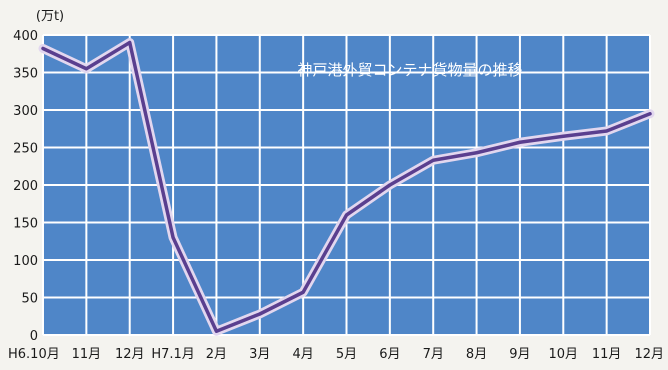 The height and width of the screenshot is (370, 668). What do you see at coordinates (25, 111) in the screenshot?
I see `y-tick-label: 300` at bounding box center [25, 111].